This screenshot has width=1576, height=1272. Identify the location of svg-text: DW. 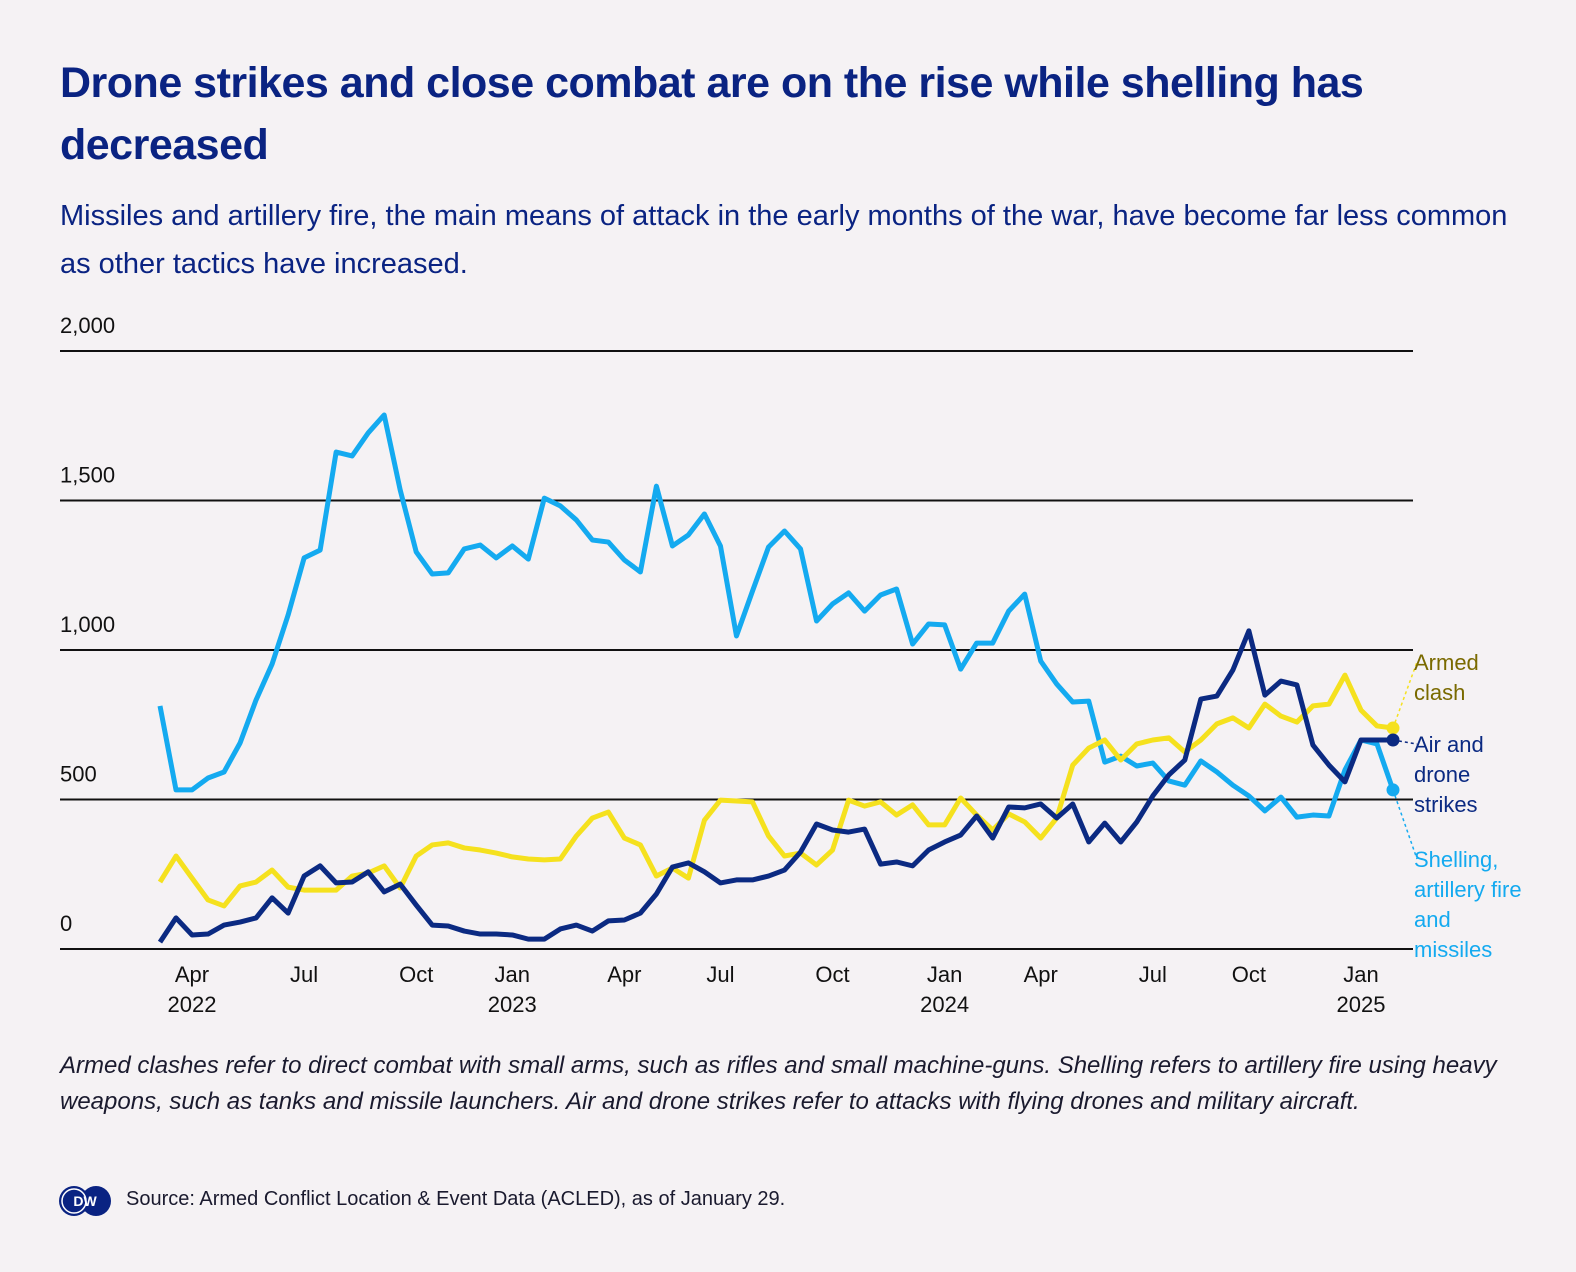
(85, 1201).